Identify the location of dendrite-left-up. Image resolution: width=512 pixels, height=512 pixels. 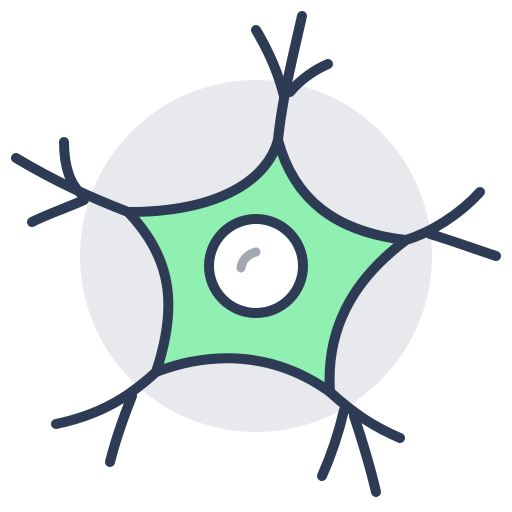
(74, 169).